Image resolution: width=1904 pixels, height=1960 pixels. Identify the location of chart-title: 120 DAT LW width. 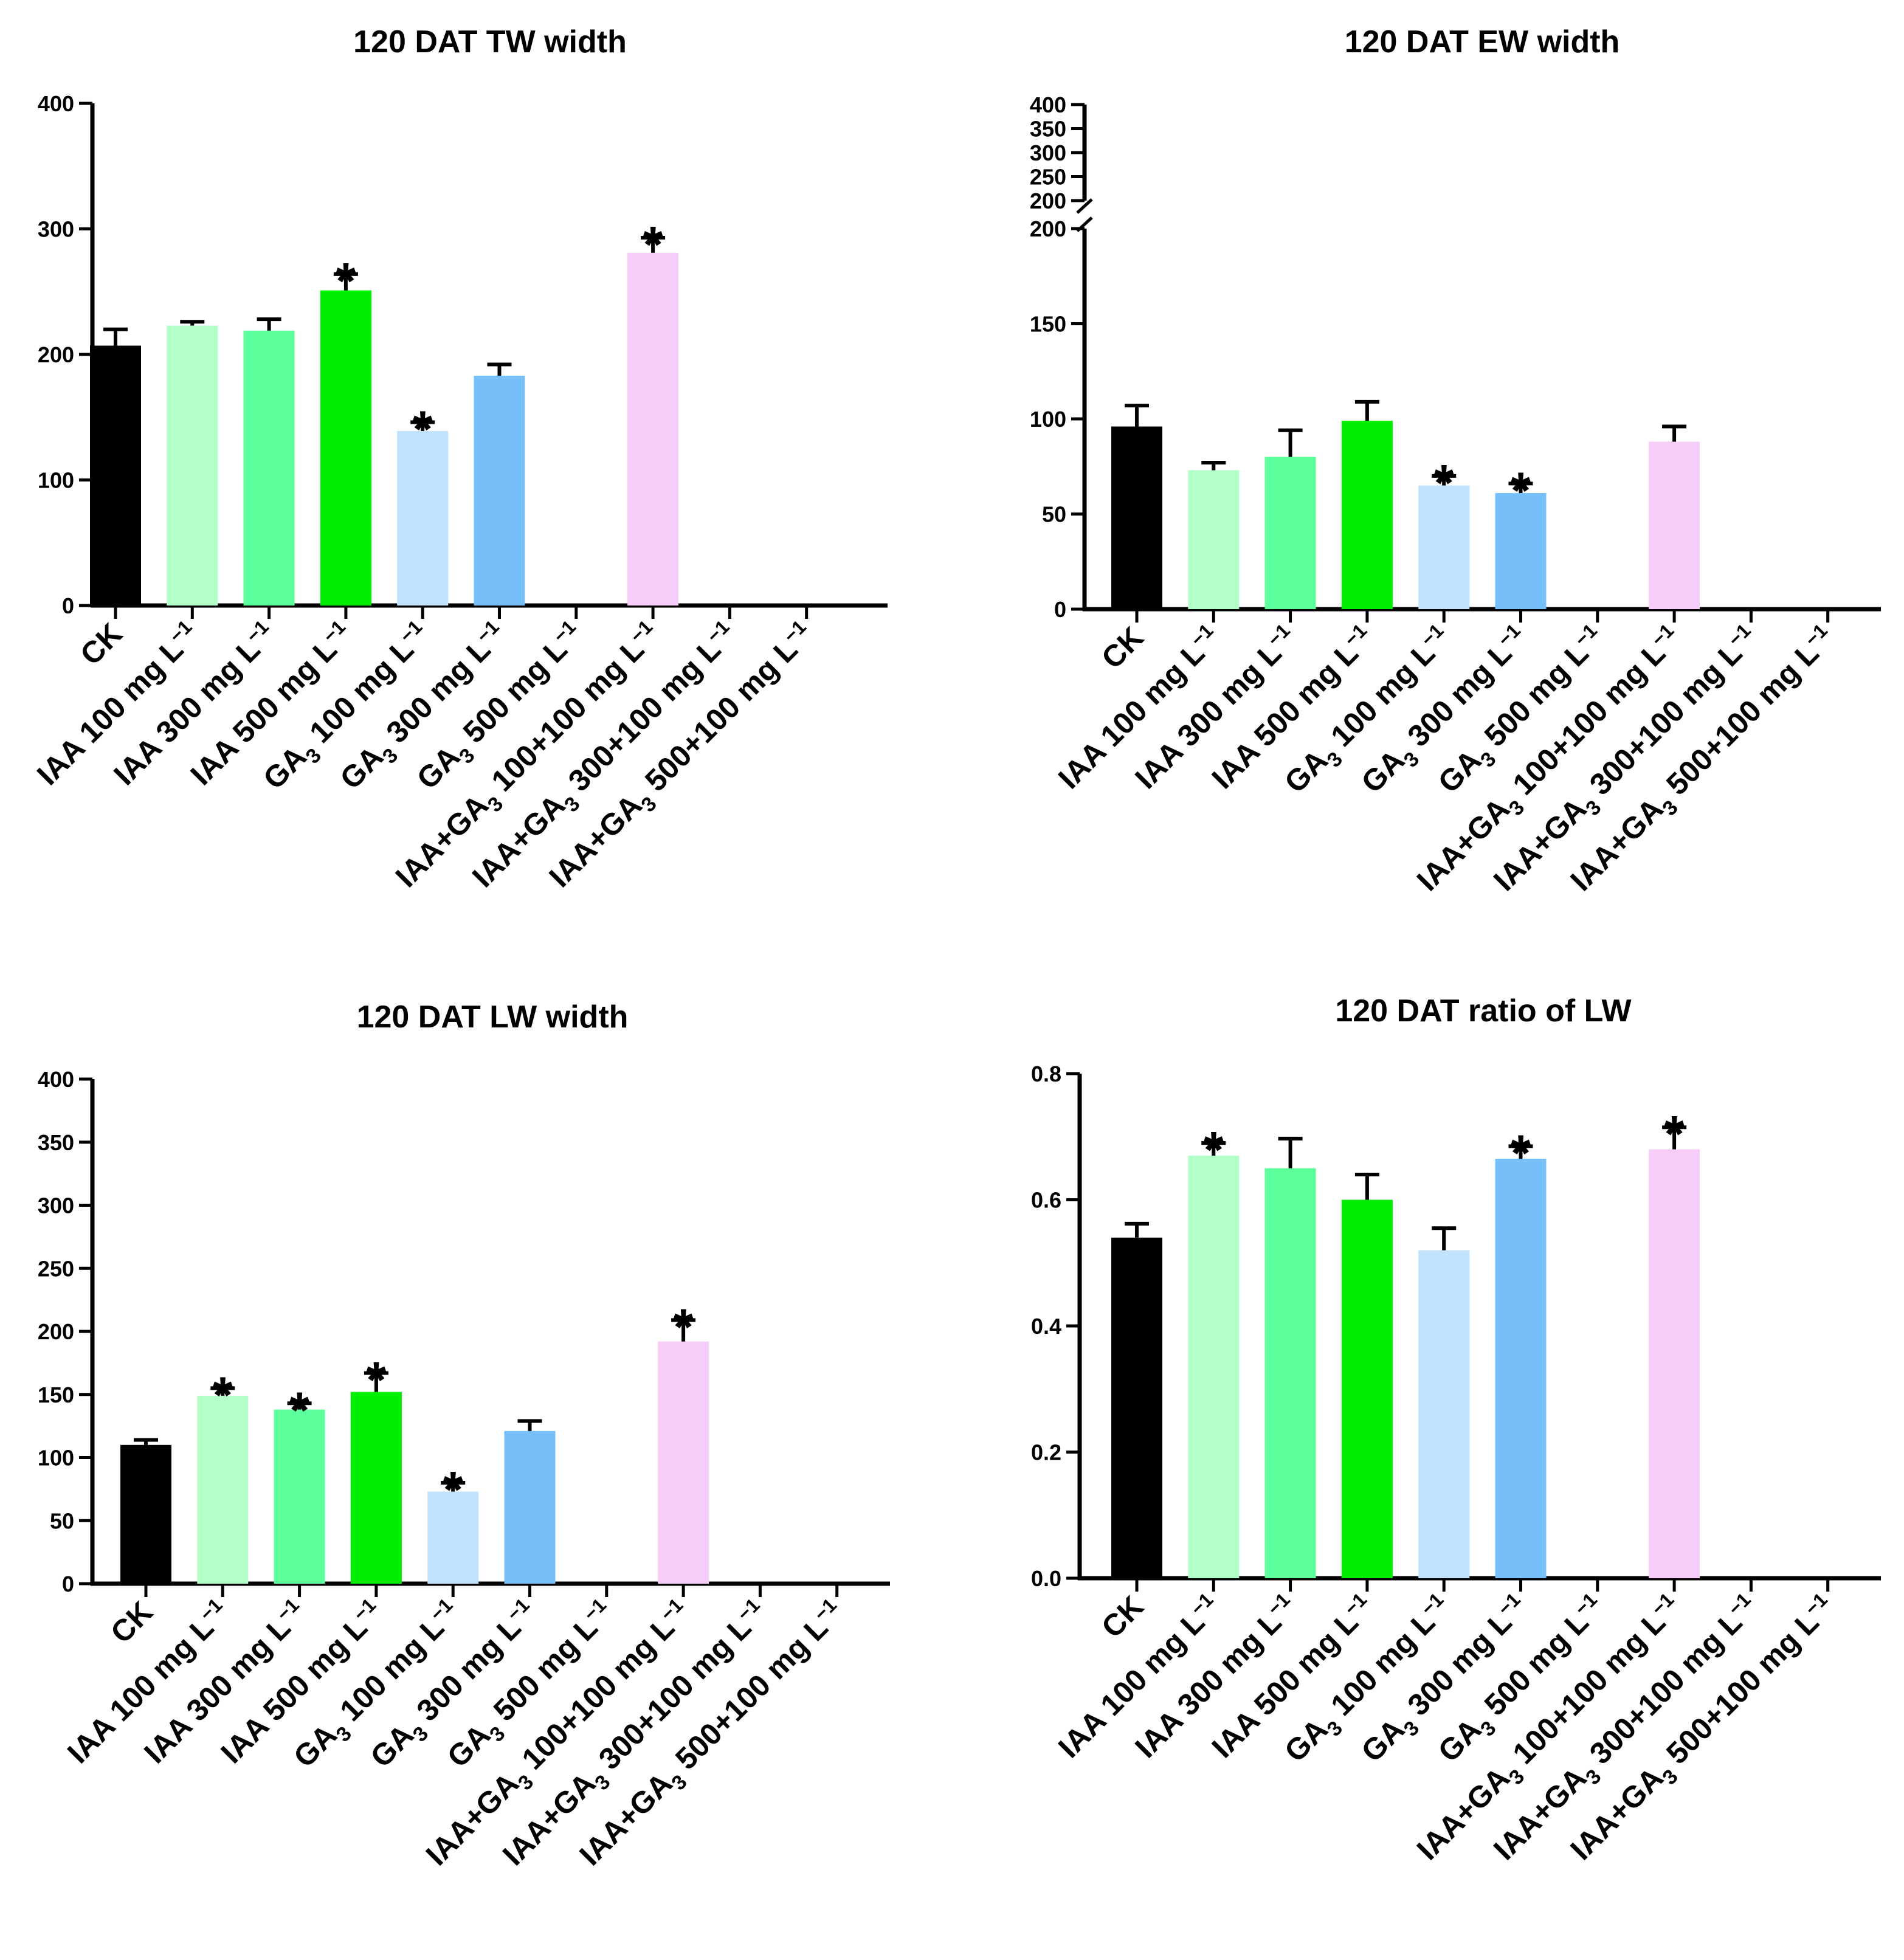
(493, 1017).